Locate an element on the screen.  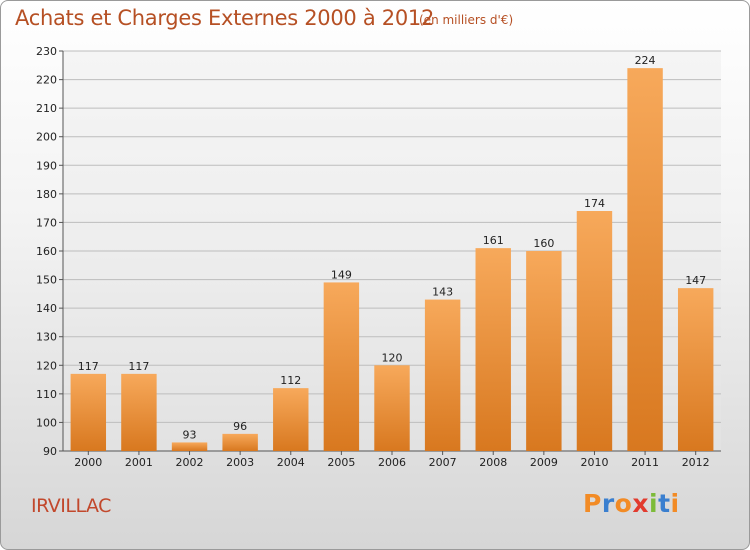
commune-name: IRVILLAC is located at coordinates (71, 506).